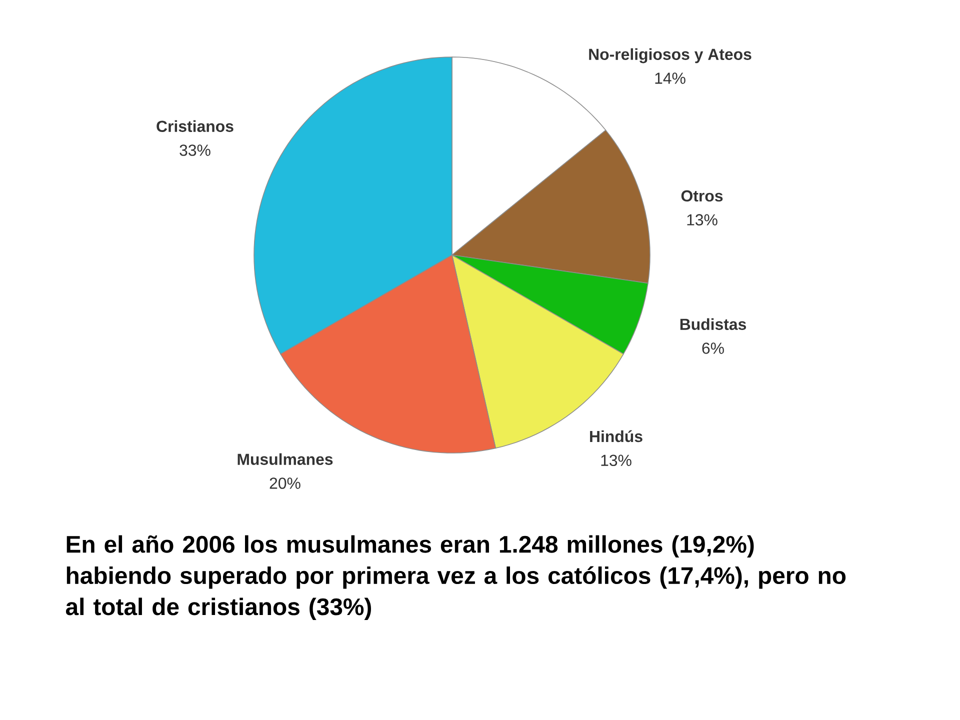 The image size is (960, 720). What do you see at coordinates (670, 78) in the screenshot?
I see `data-label: 14%` at bounding box center [670, 78].